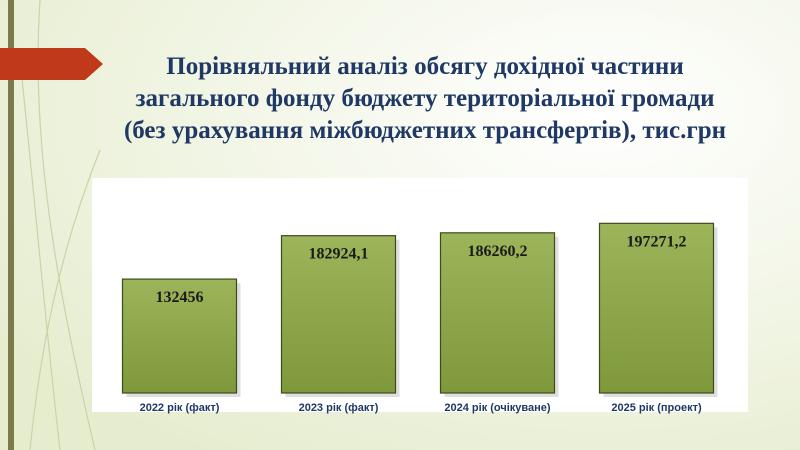  Describe the element at coordinates (657, 241) in the screenshot. I see `value-label: 197271,2` at that location.